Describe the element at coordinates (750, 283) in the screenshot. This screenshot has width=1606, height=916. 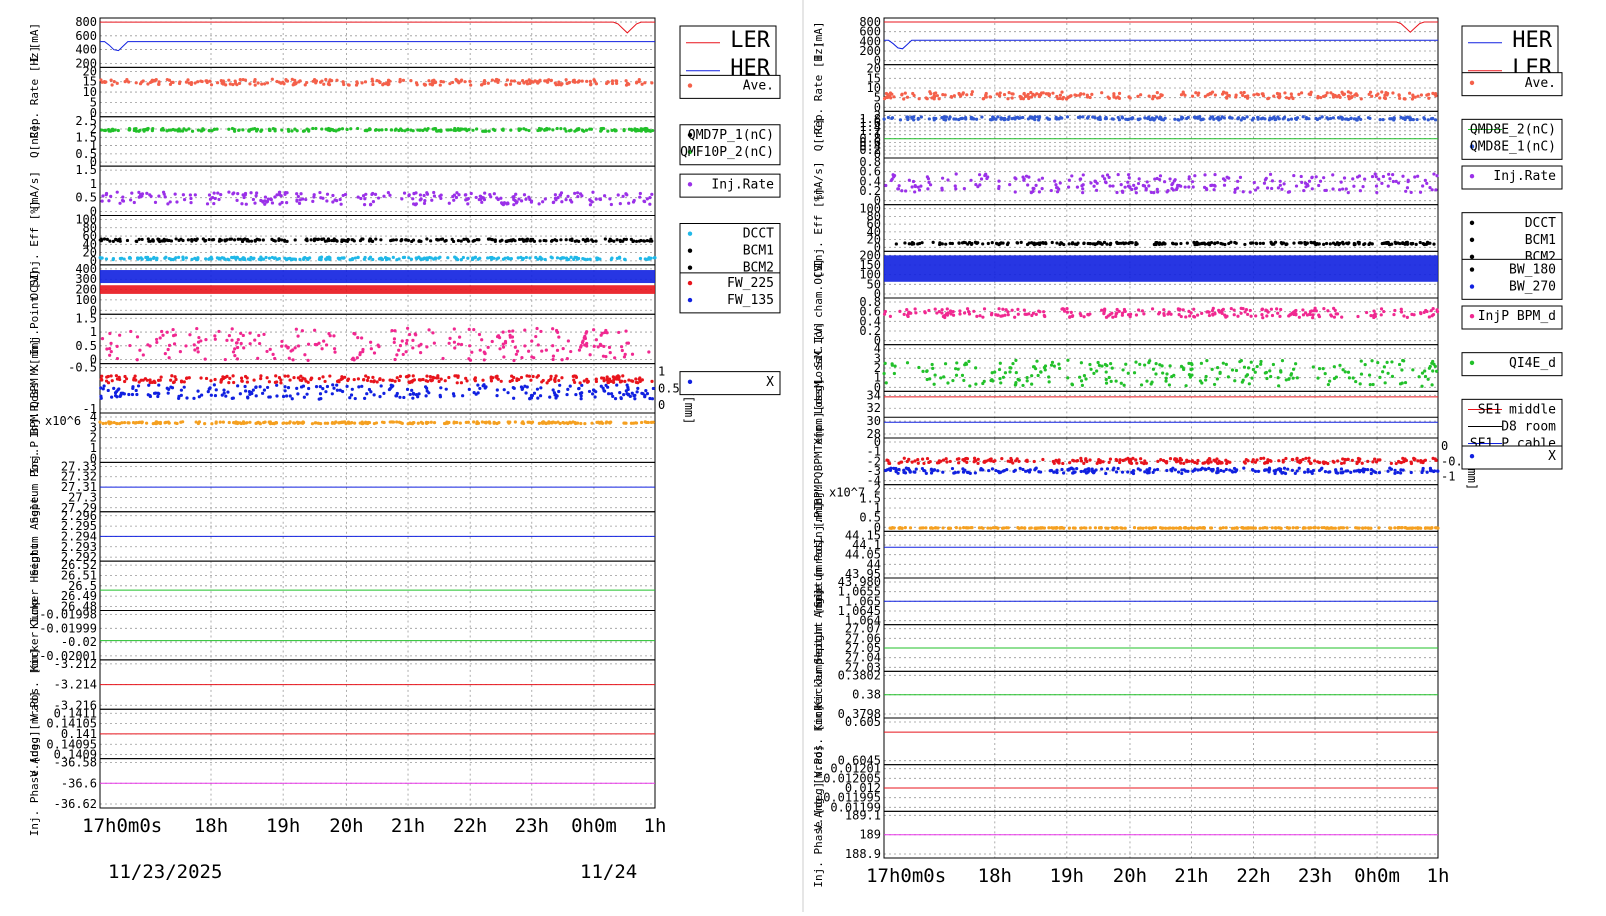
I see `legend-label: FW_225` at that location.